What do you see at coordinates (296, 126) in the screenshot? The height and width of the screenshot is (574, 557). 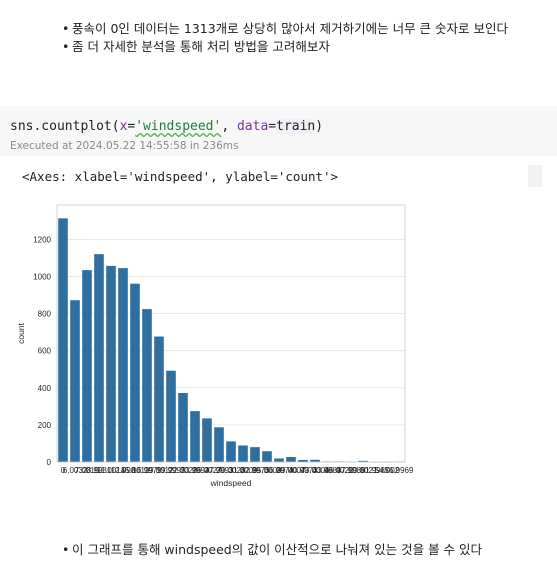 I see `code-var-train: train` at bounding box center [296, 126].